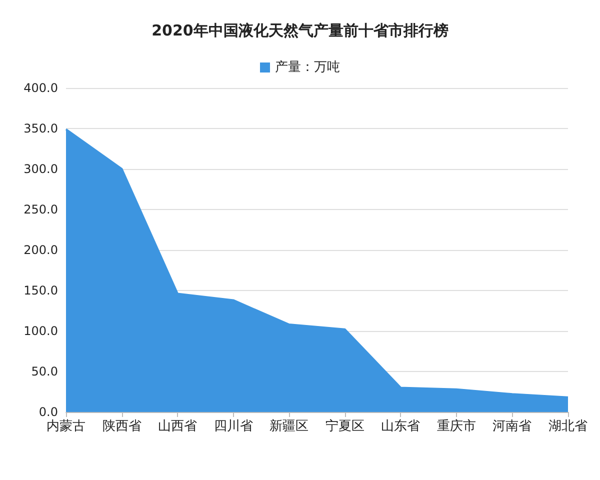  What do you see at coordinates (41, 291) in the screenshot?
I see `y-tick-label: 150.0` at bounding box center [41, 291].